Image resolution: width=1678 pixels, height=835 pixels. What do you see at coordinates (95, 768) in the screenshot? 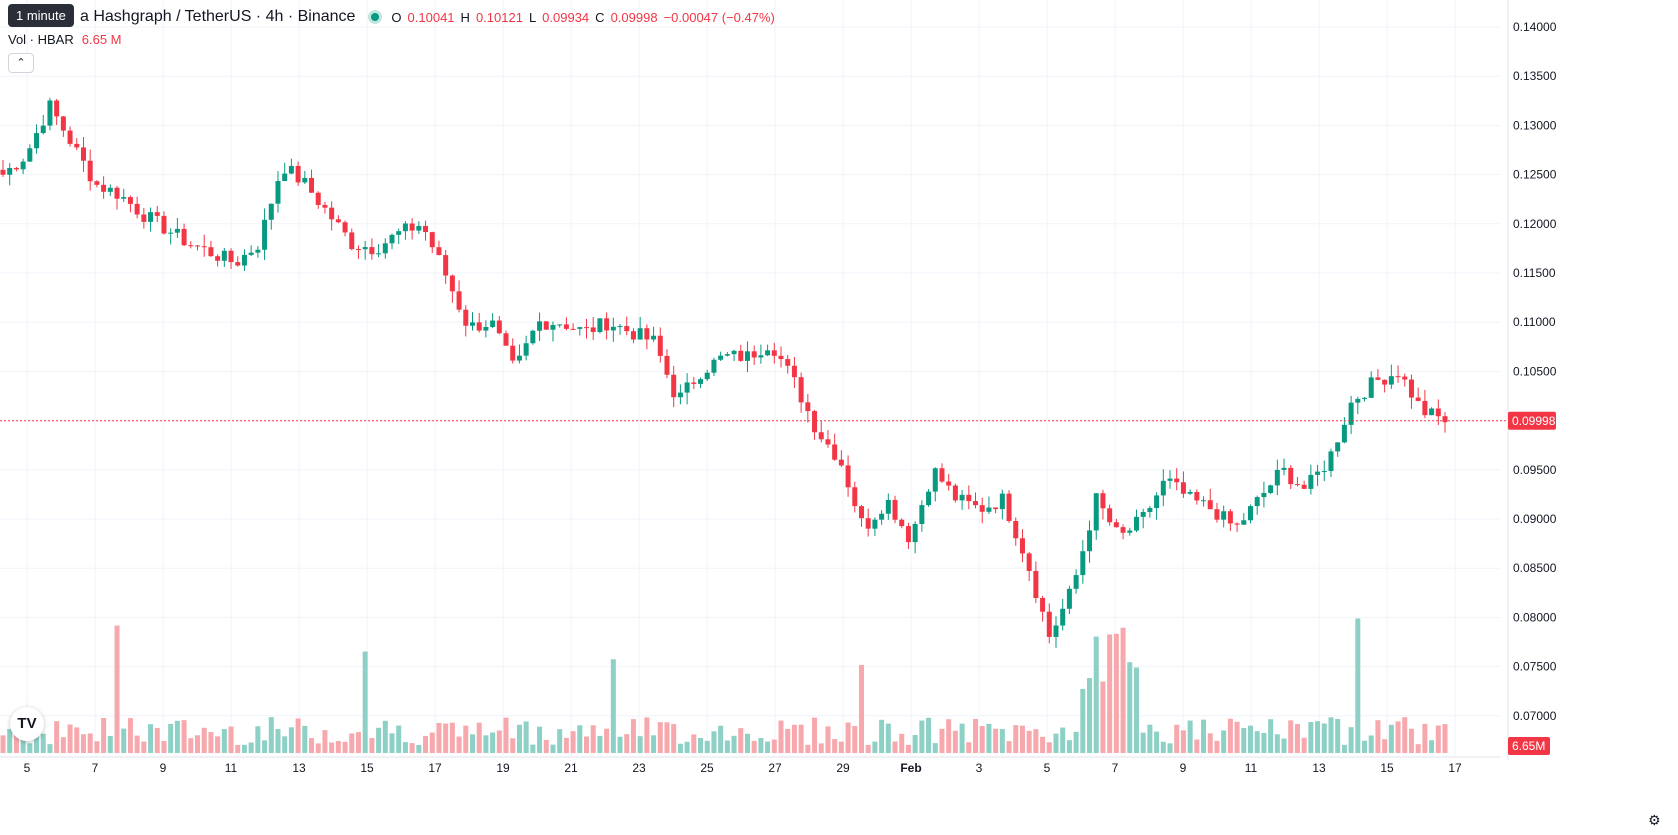
I see `x-tick-label: 7` at bounding box center [95, 768].